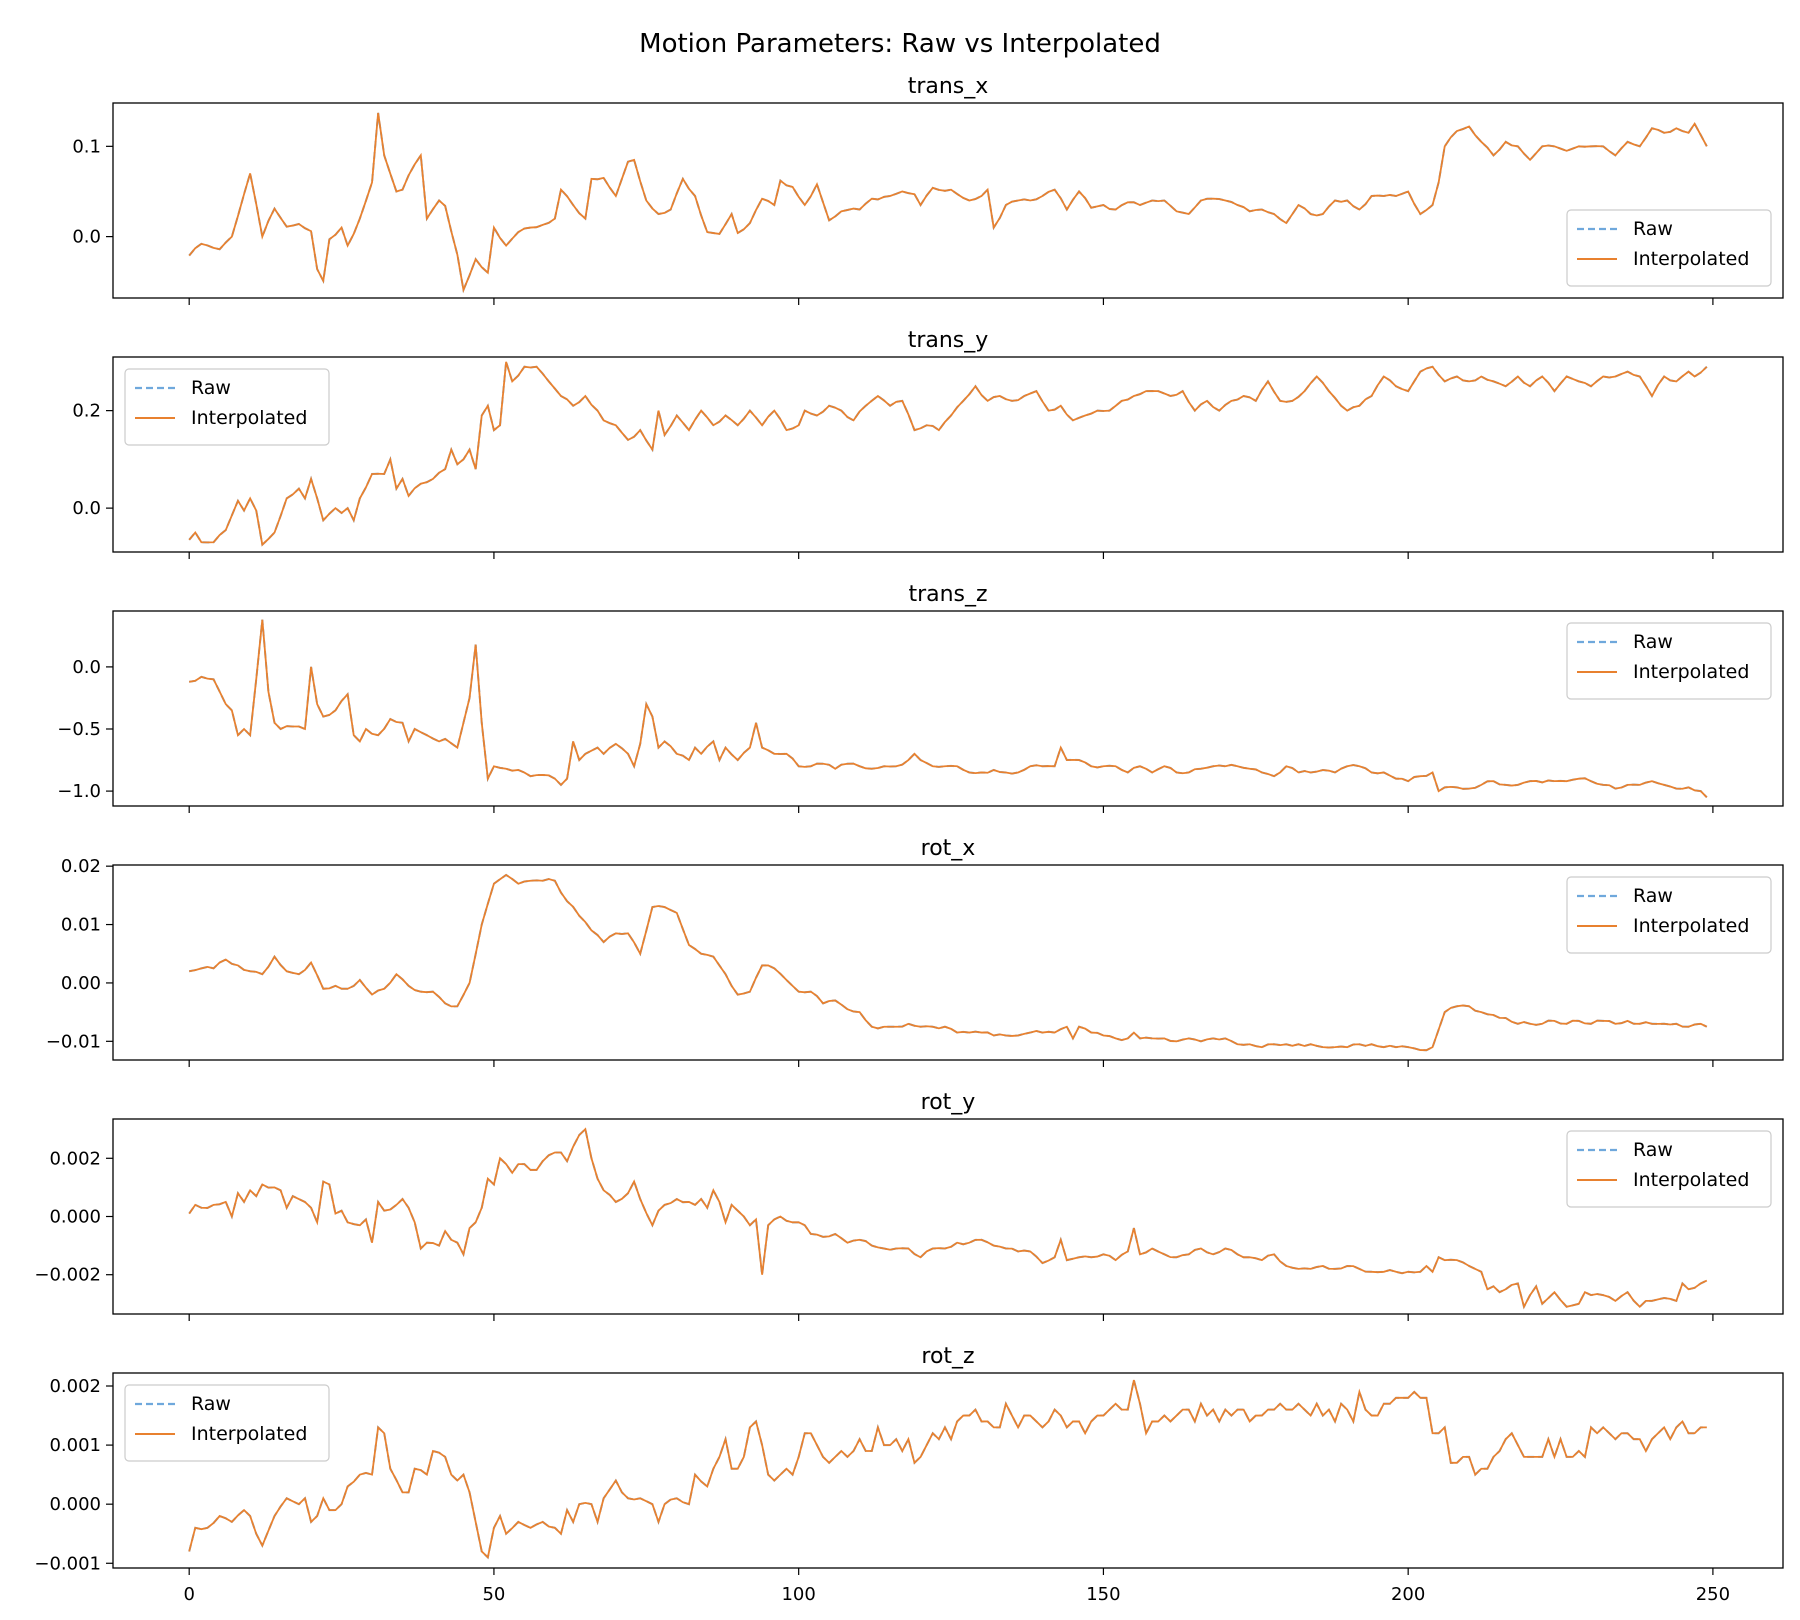  I want to click on x-tick-label: 250, so click(1713, 1594).